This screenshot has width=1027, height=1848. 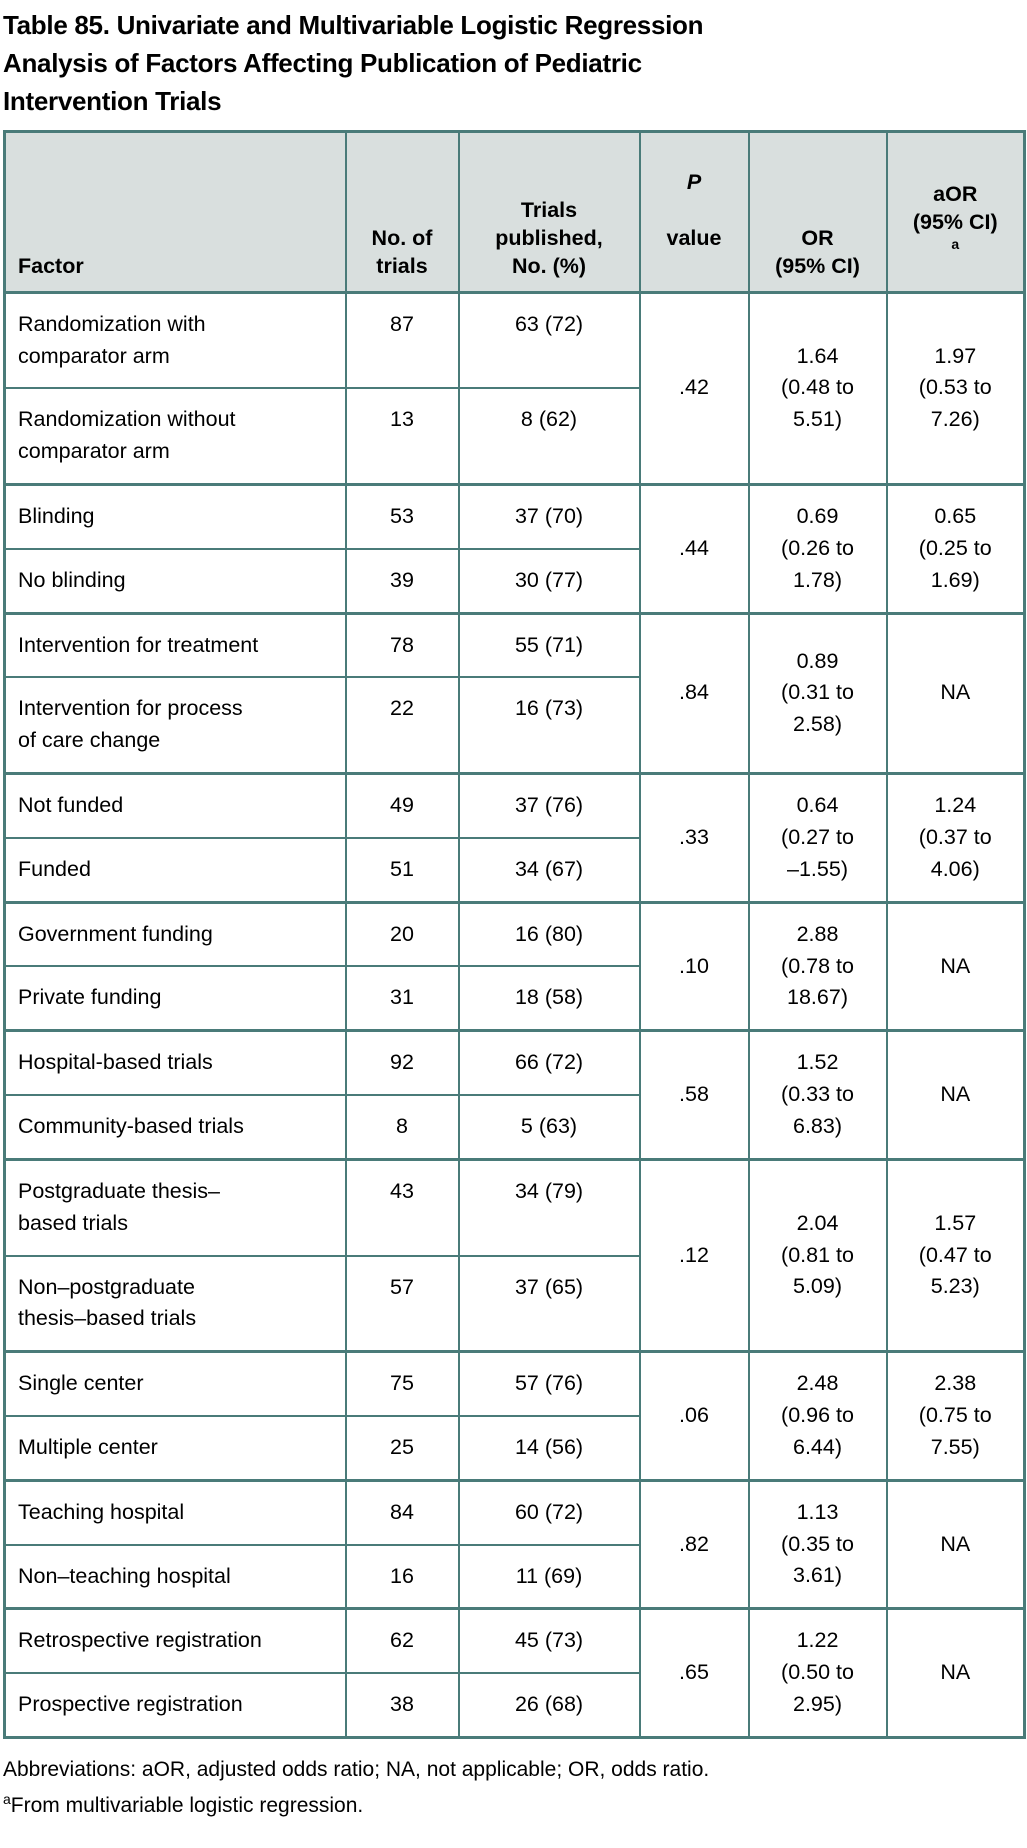 What do you see at coordinates (694, 237) in the screenshot?
I see `p-value-rest-label: value` at bounding box center [694, 237].